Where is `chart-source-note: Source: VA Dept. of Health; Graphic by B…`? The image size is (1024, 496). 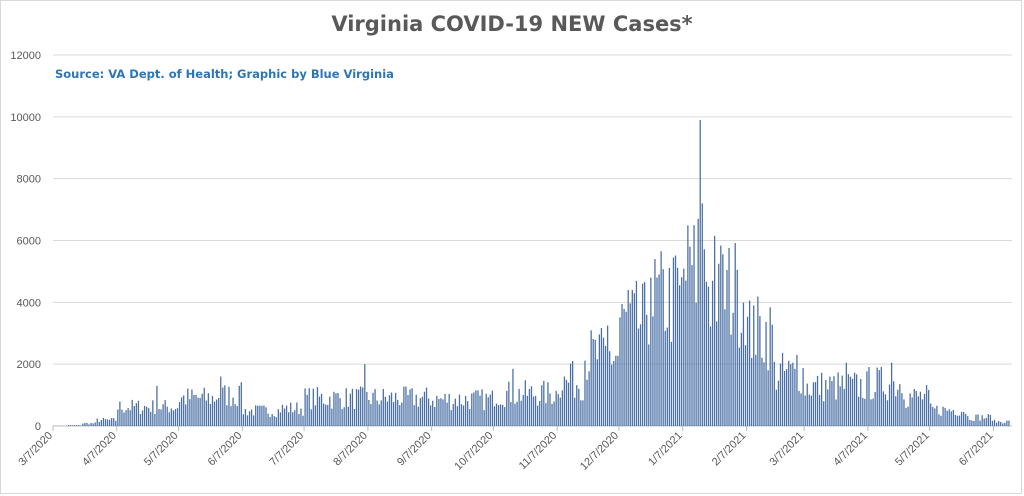
chart-source-note: Source: VA Dept. of Health; Graphic by B… is located at coordinates (224, 74).